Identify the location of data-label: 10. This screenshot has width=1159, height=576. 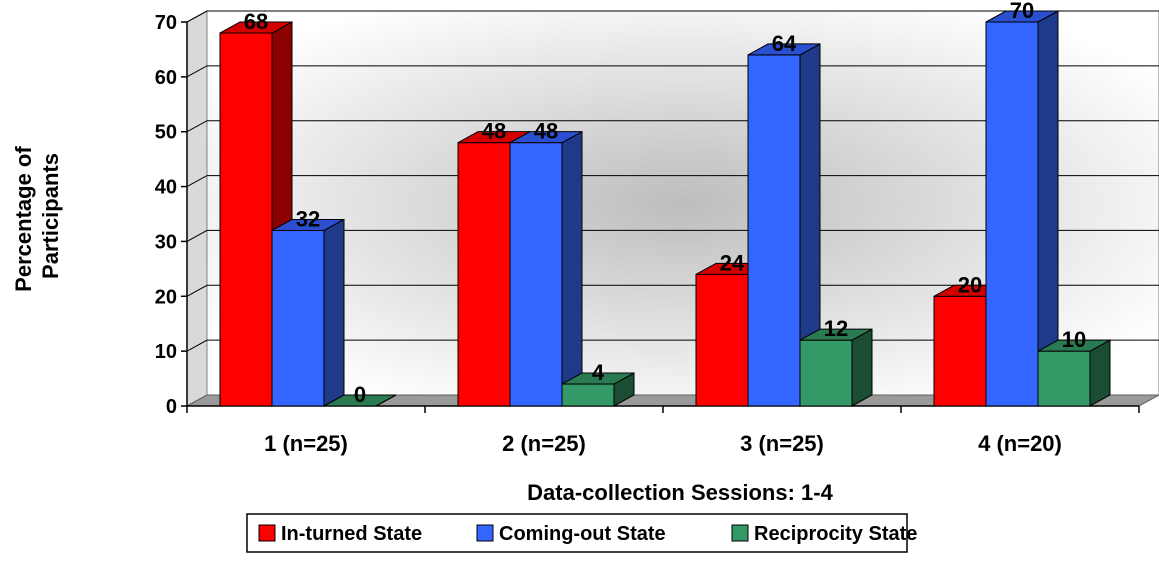
(1074, 339).